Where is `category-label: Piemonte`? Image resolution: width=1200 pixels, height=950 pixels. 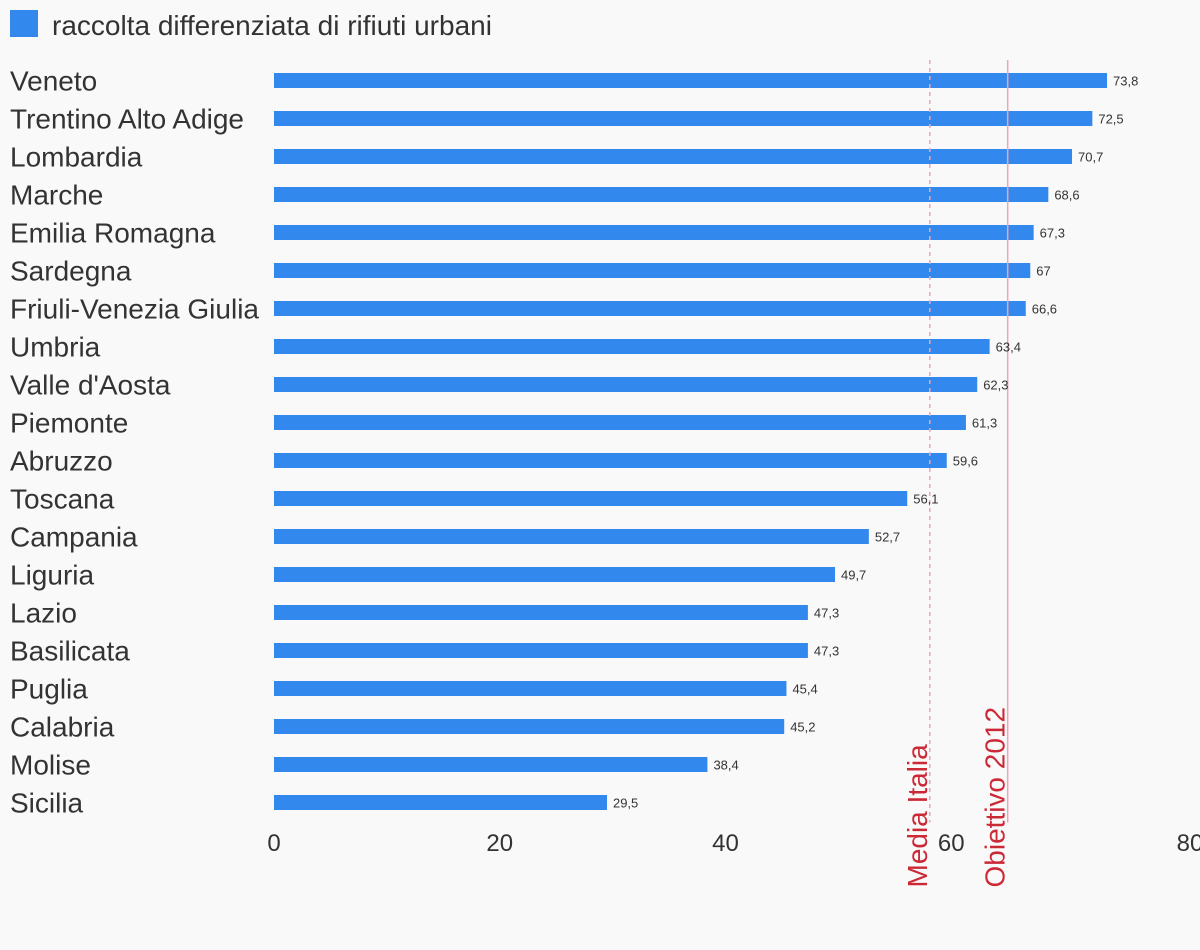 category-label: Piemonte is located at coordinates (69, 423).